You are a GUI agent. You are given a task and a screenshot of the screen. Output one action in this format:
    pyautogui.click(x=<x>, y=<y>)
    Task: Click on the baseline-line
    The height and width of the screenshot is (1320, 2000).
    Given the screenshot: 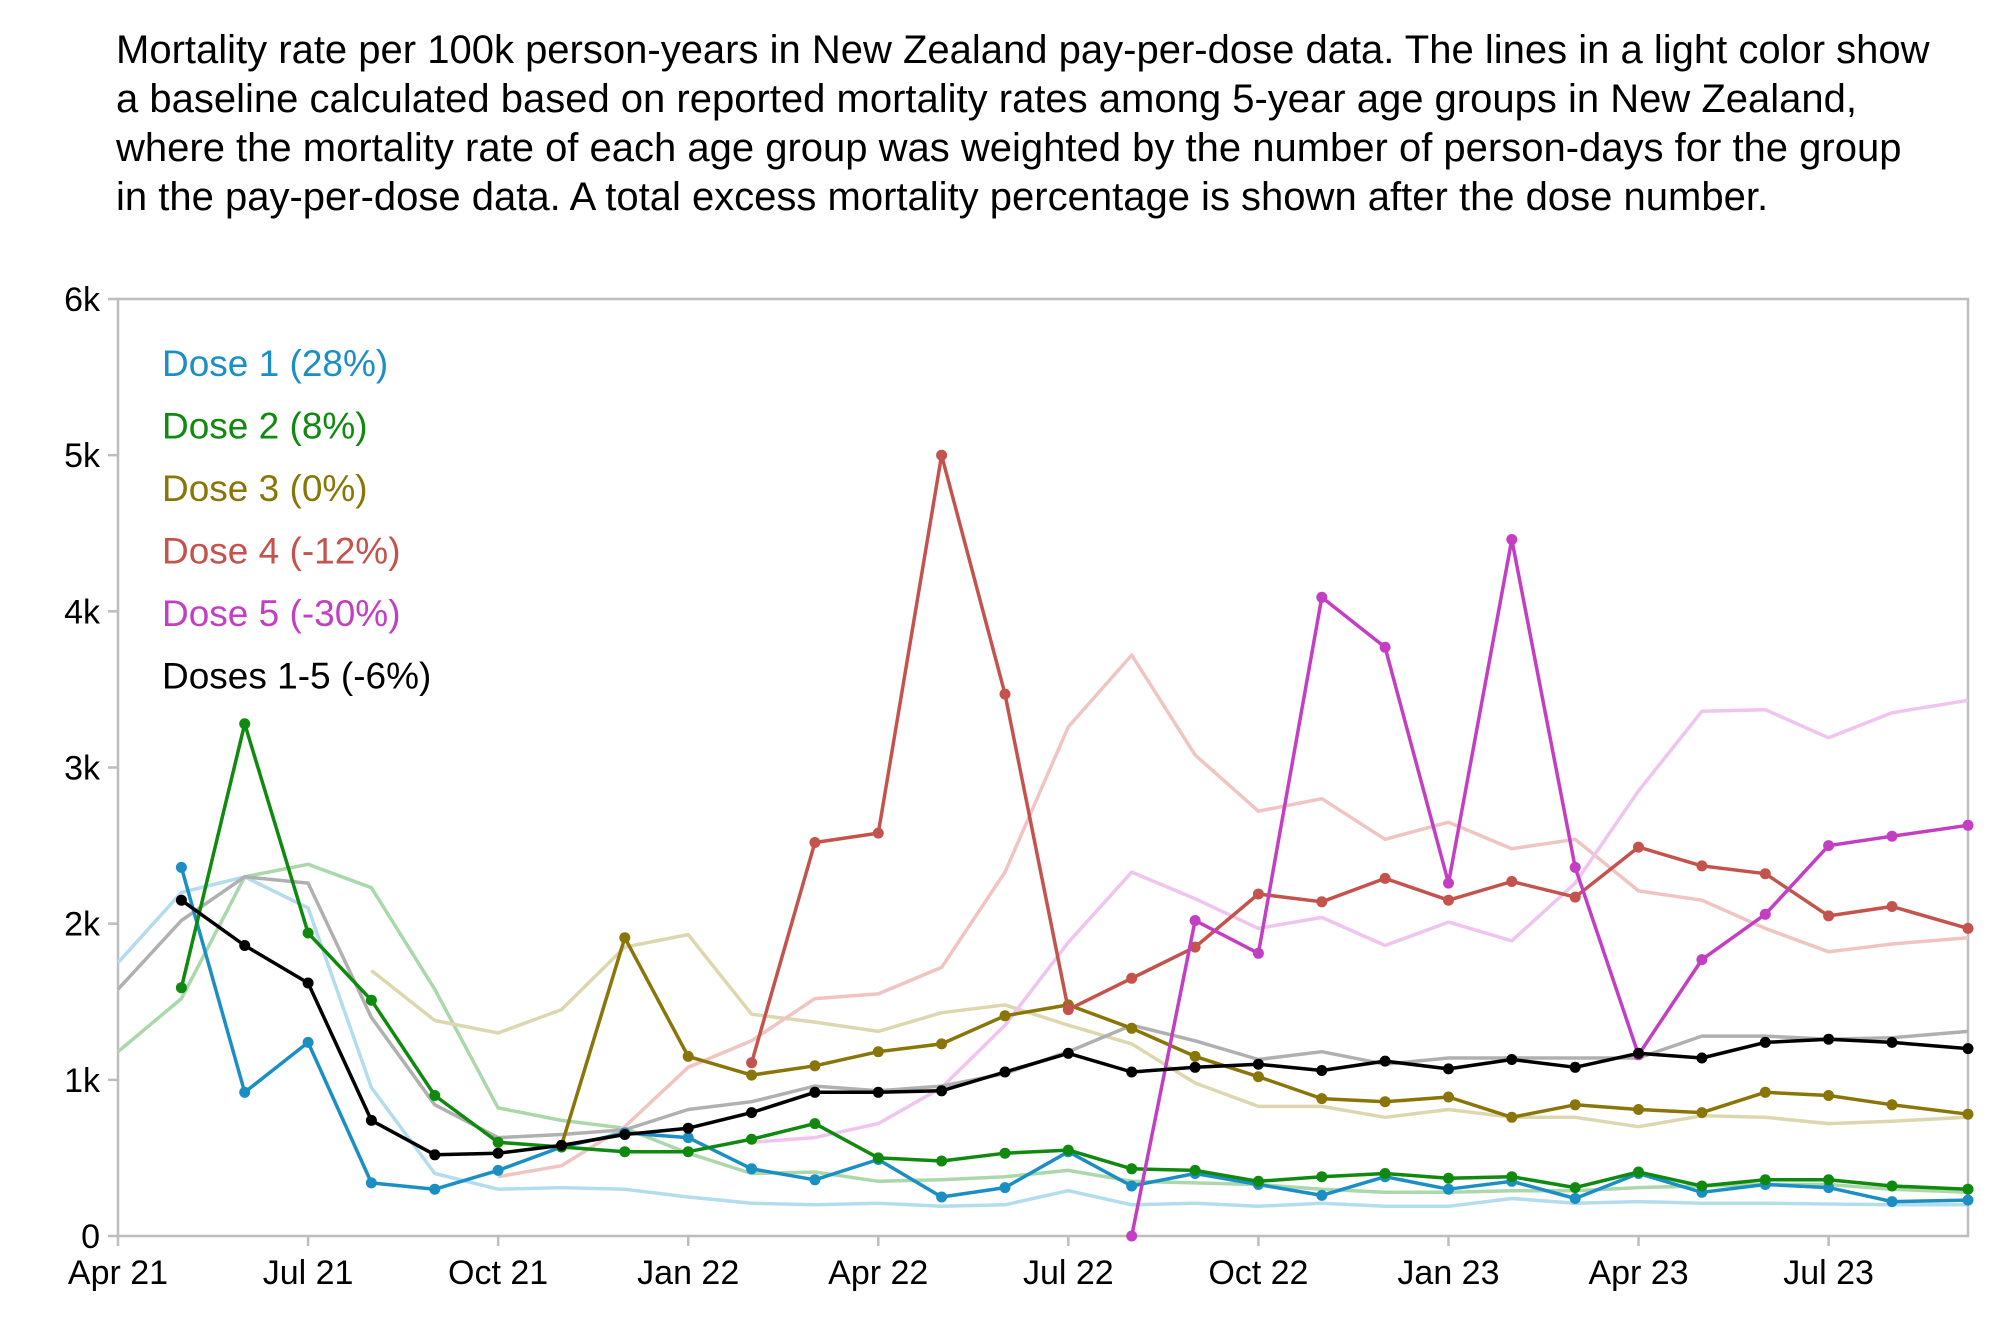 What is the action you would take?
    pyautogui.click(x=1169, y=1030)
    